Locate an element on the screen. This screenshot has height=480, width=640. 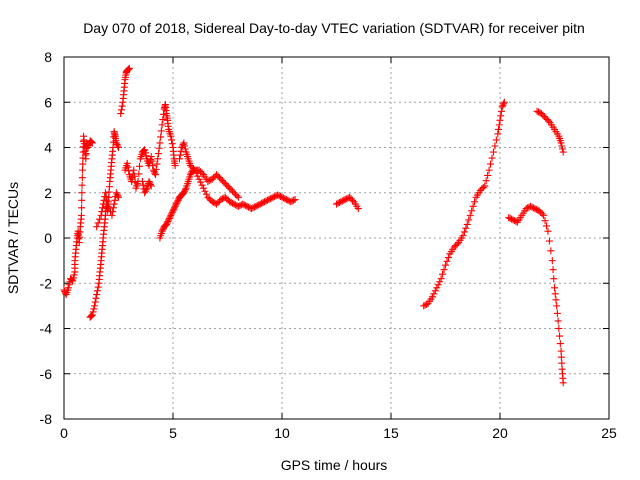
y-tick-label: -2 is located at coordinates (46, 283).